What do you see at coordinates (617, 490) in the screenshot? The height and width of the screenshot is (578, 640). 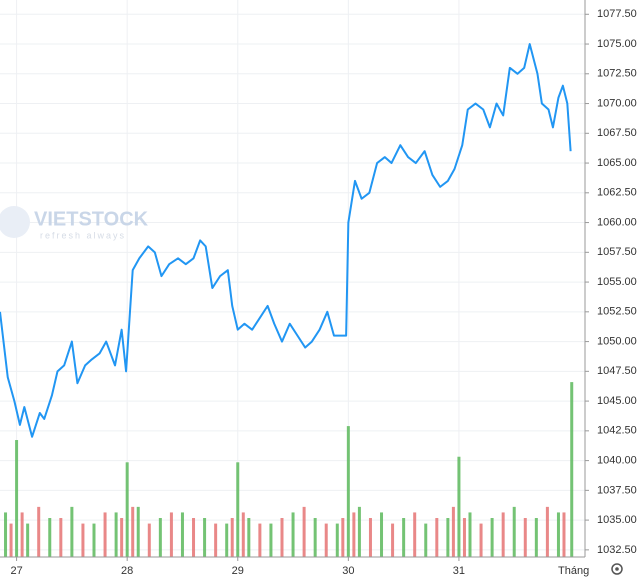 I see `y-tick-label: 1037.50` at bounding box center [617, 490].